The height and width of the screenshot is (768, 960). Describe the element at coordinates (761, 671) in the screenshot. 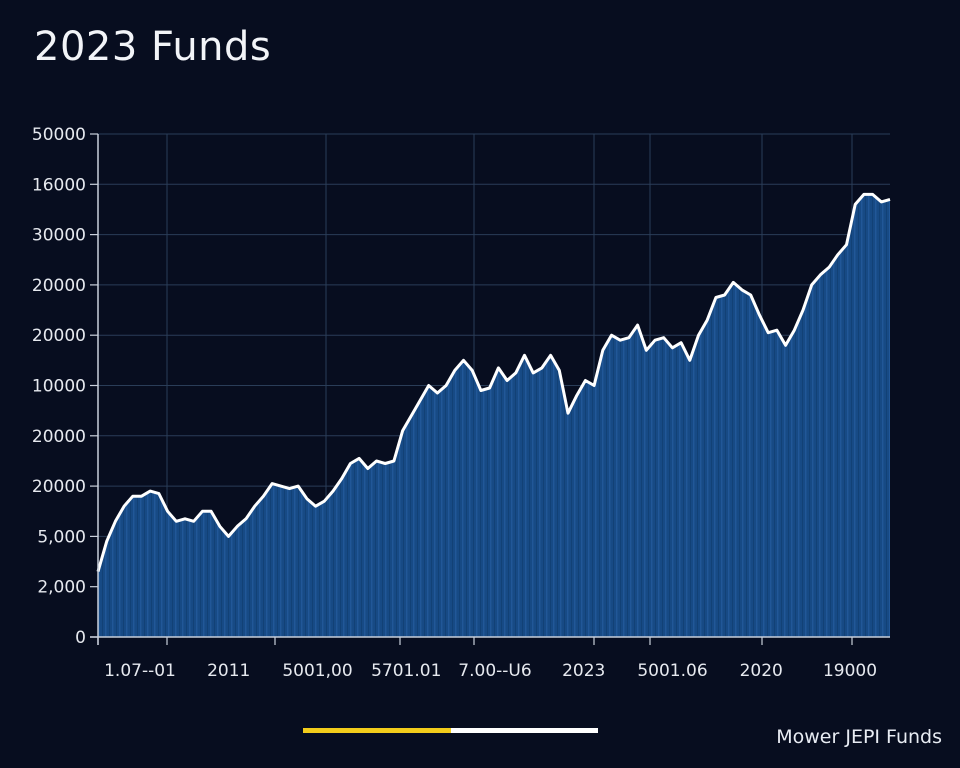

I see `x-tick-label: 2020` at that location.